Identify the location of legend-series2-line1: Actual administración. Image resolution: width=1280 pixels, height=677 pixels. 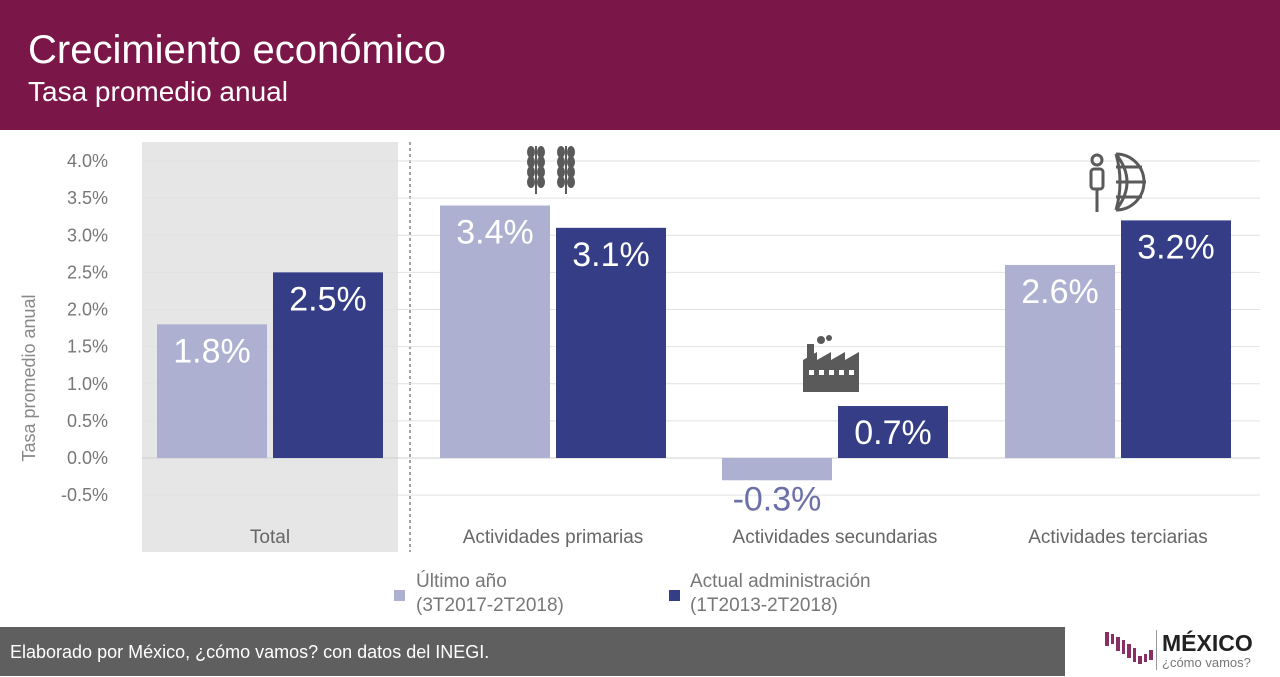
(780, 581).